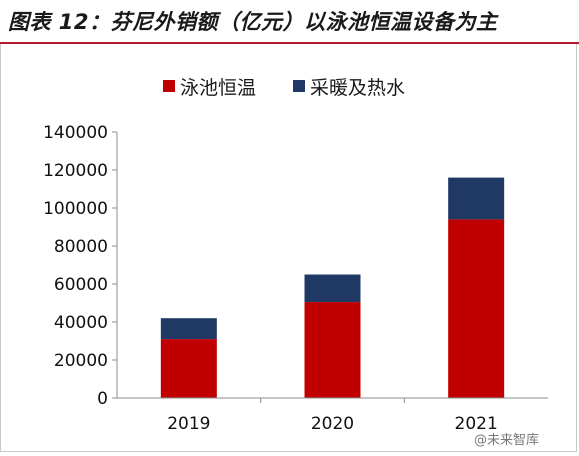 The image size is (579, 456). What do you see at coordinates (476, 424) in the screenshot?
I see `x-tick-label: 2021` at bounding box center [476, 424].